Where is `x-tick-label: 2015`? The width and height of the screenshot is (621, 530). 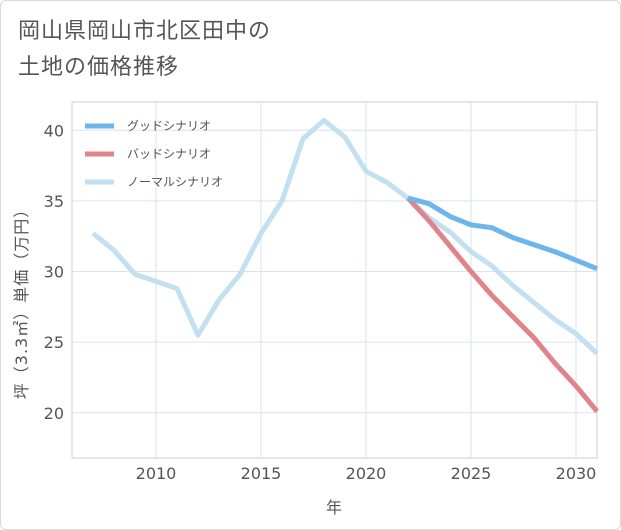 x-tick-label: 2015 is located at coordinates (261, 473).